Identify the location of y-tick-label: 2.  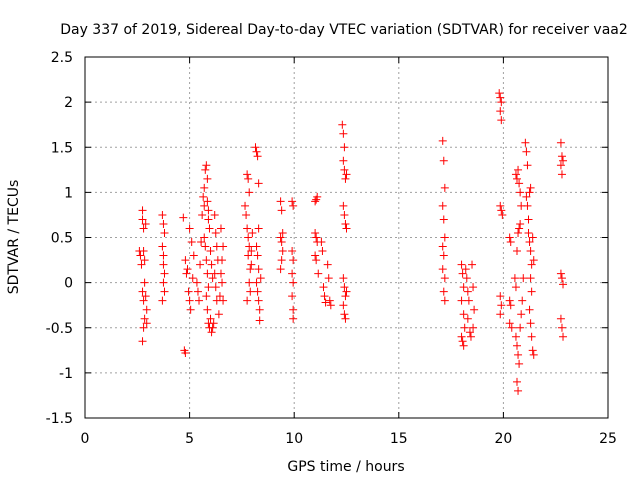
(68, 103).